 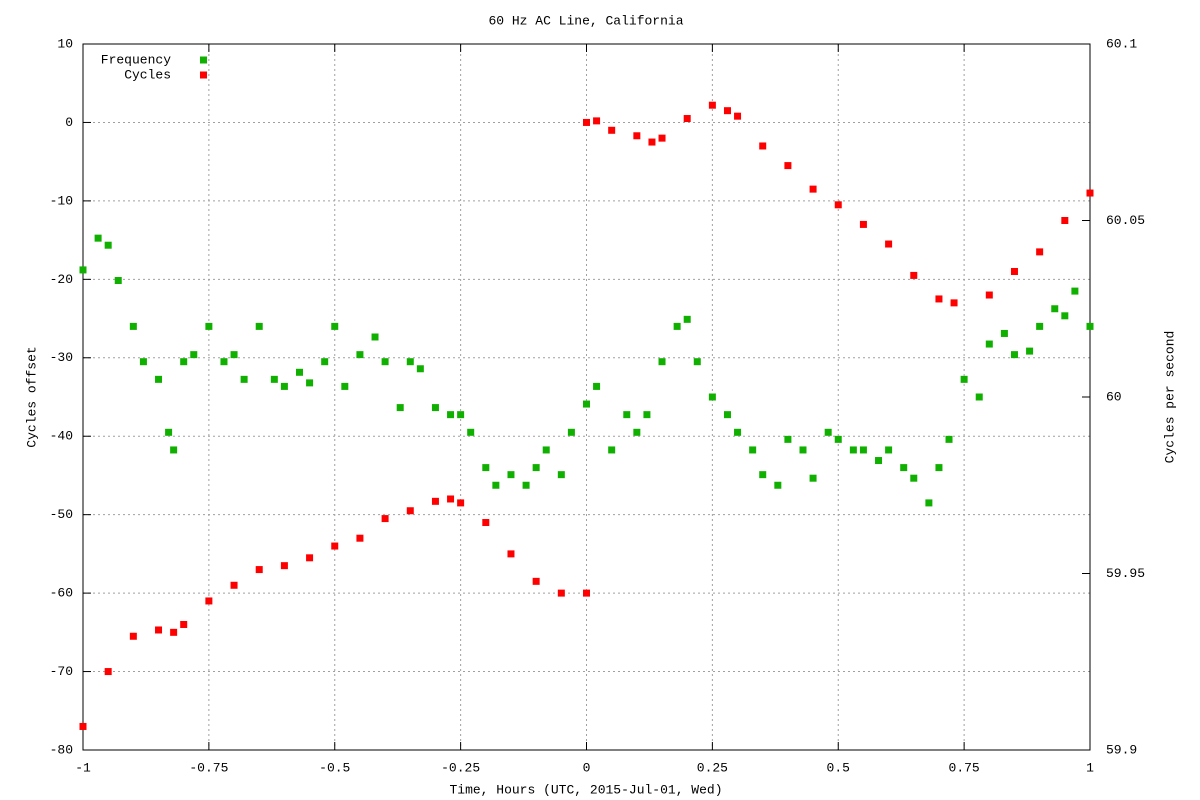 What do you see at coordinates (964, 767) in the screenshot?
I see `x-tick-label: 0.75` at bounding box center [964, 767].